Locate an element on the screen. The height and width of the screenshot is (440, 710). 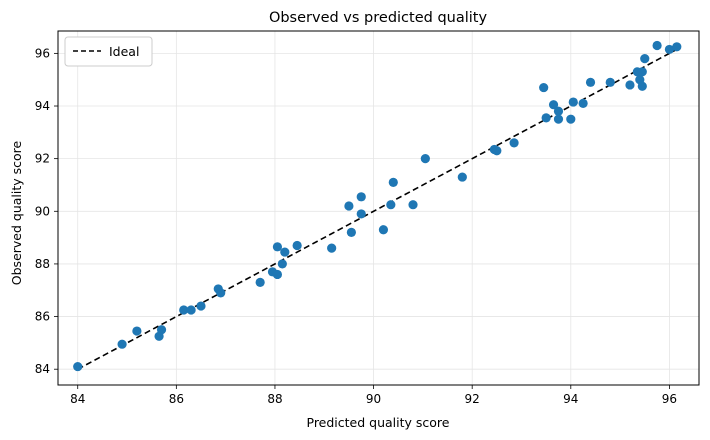
y-axis-ticks: 84 86 88 90 92 94 96 is located at coordinates (46, 211).